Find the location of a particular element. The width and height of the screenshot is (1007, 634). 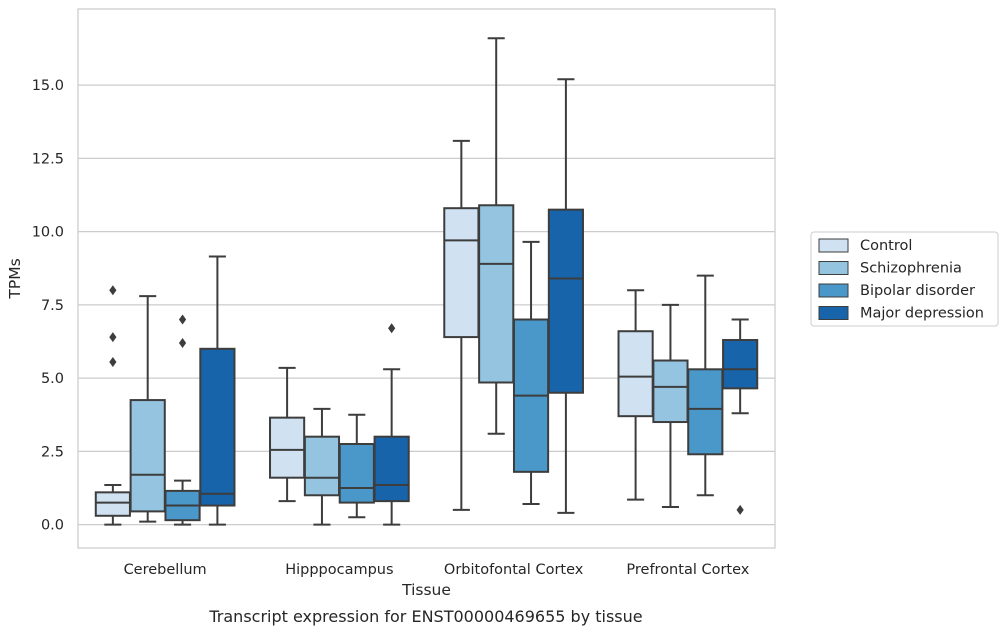

y-tick-label: 10.0 is located at coordinates (48, 233).